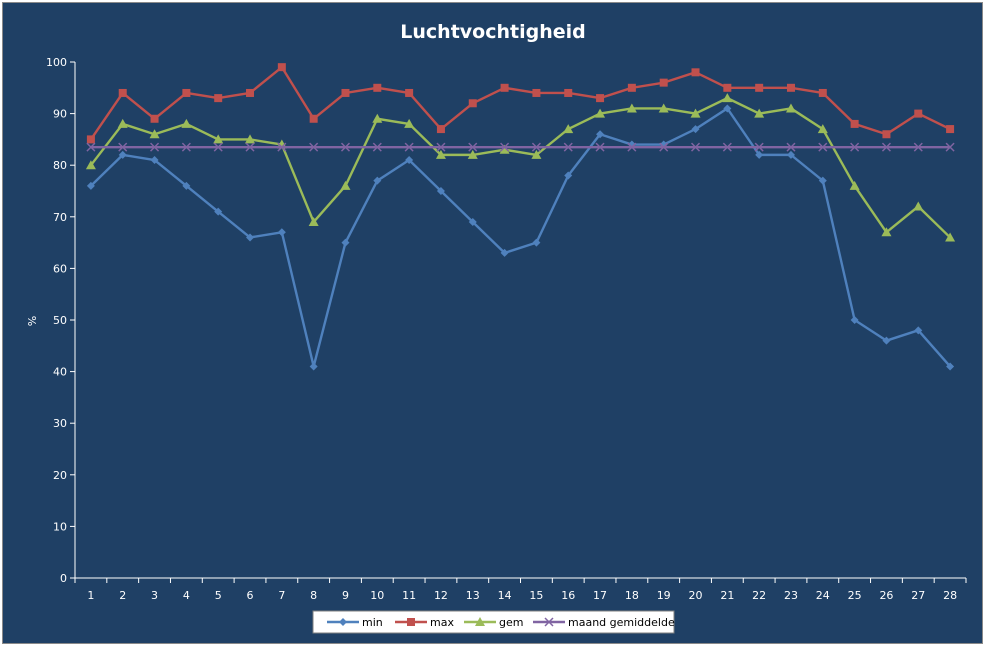 The width and height of the screenshot is (987, 648). I want to click on legend-item-gem: gem, so click(493, 622).